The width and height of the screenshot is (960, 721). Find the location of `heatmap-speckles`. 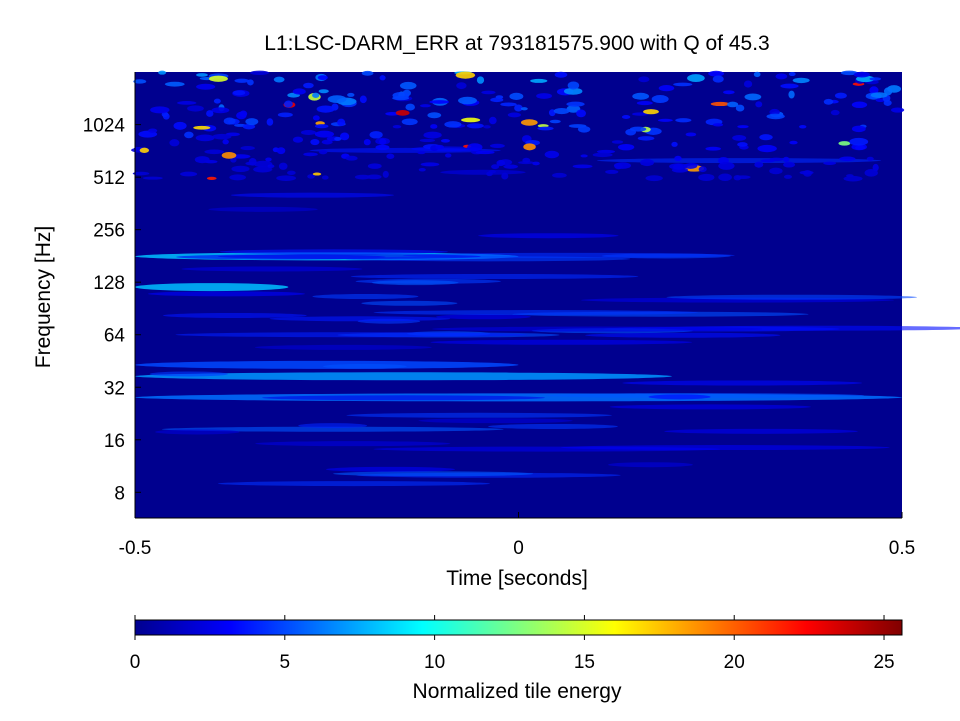

heatmap-speckles is located at coordinates (518, 126).